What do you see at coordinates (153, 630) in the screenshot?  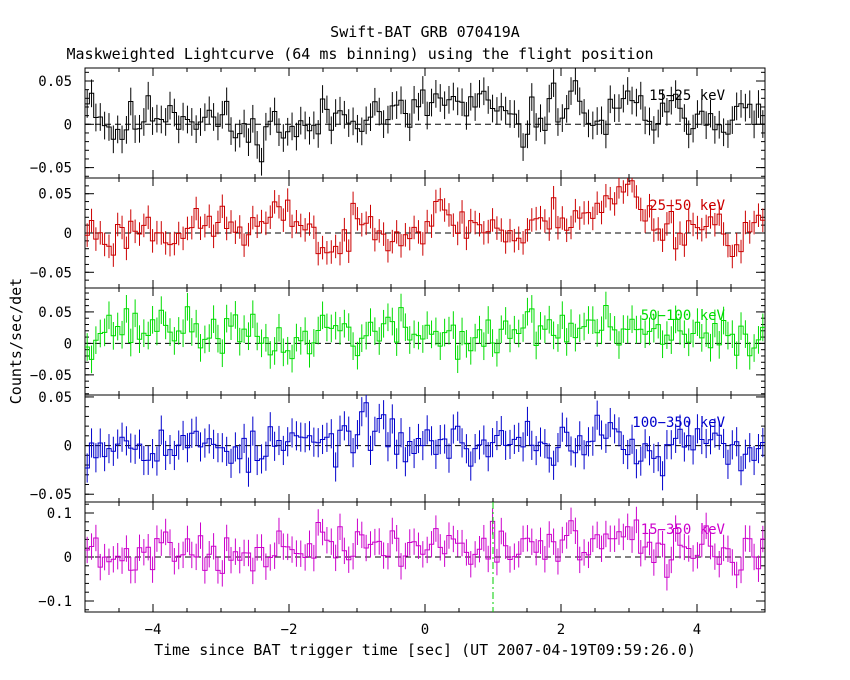 I see `x-tick-label: −4` at bounding box center [153, 630].